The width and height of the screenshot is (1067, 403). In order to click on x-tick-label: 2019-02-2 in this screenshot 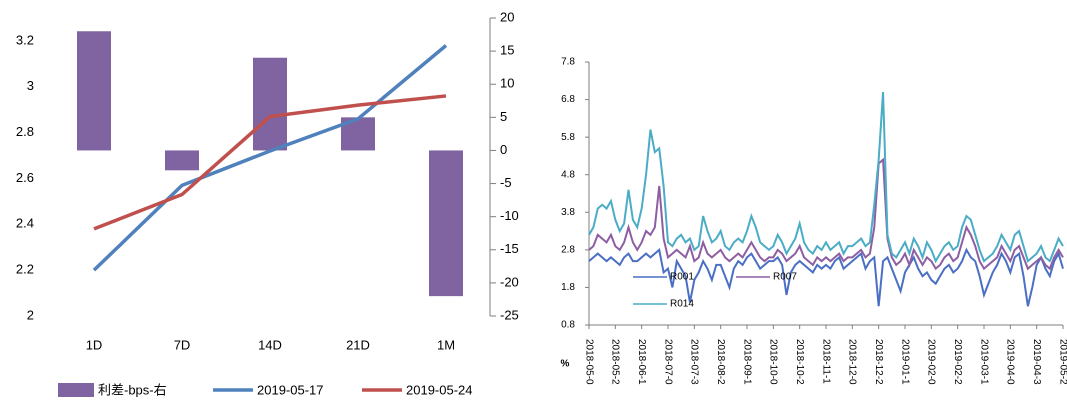, I will do `click(957, 362)`.